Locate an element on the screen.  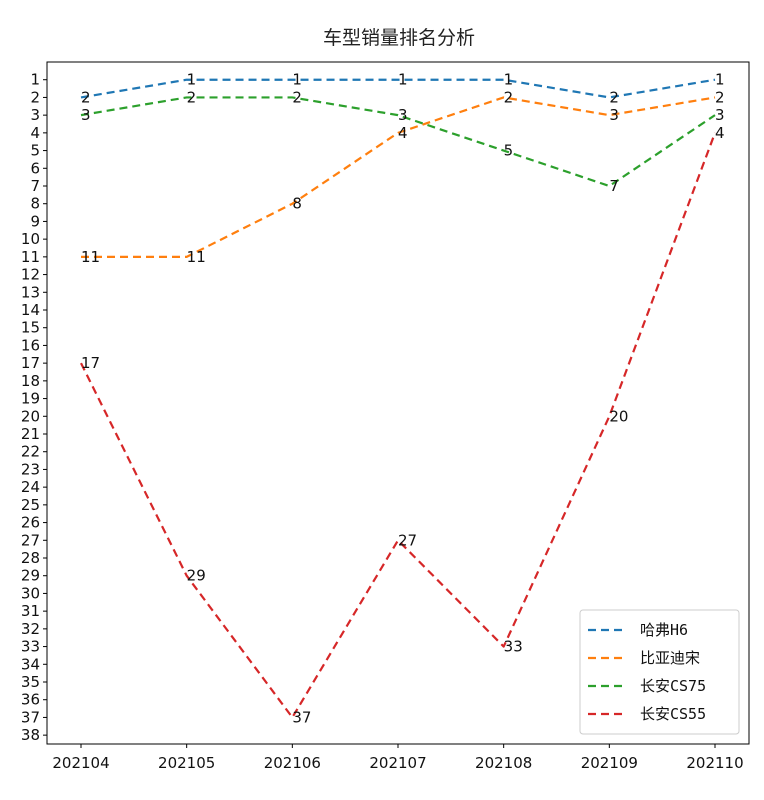
x-tick-label: 202108 is located at coordinates (503, 763).